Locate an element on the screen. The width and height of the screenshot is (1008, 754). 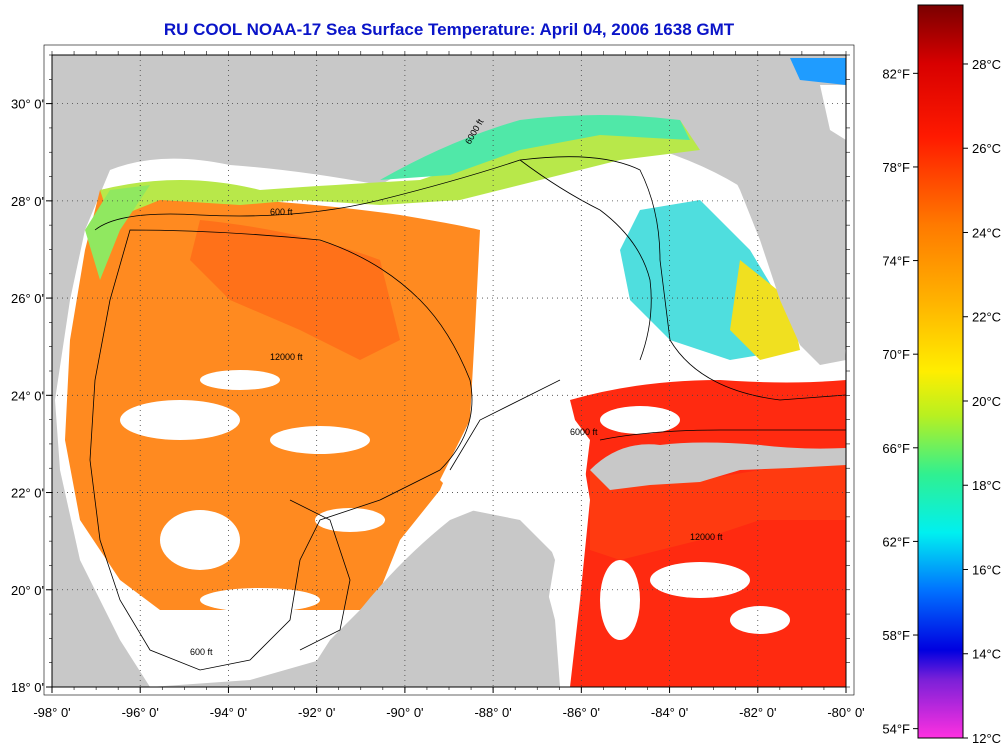
lon-tick-label: -82° 0' is located at coordinates (757, 712).